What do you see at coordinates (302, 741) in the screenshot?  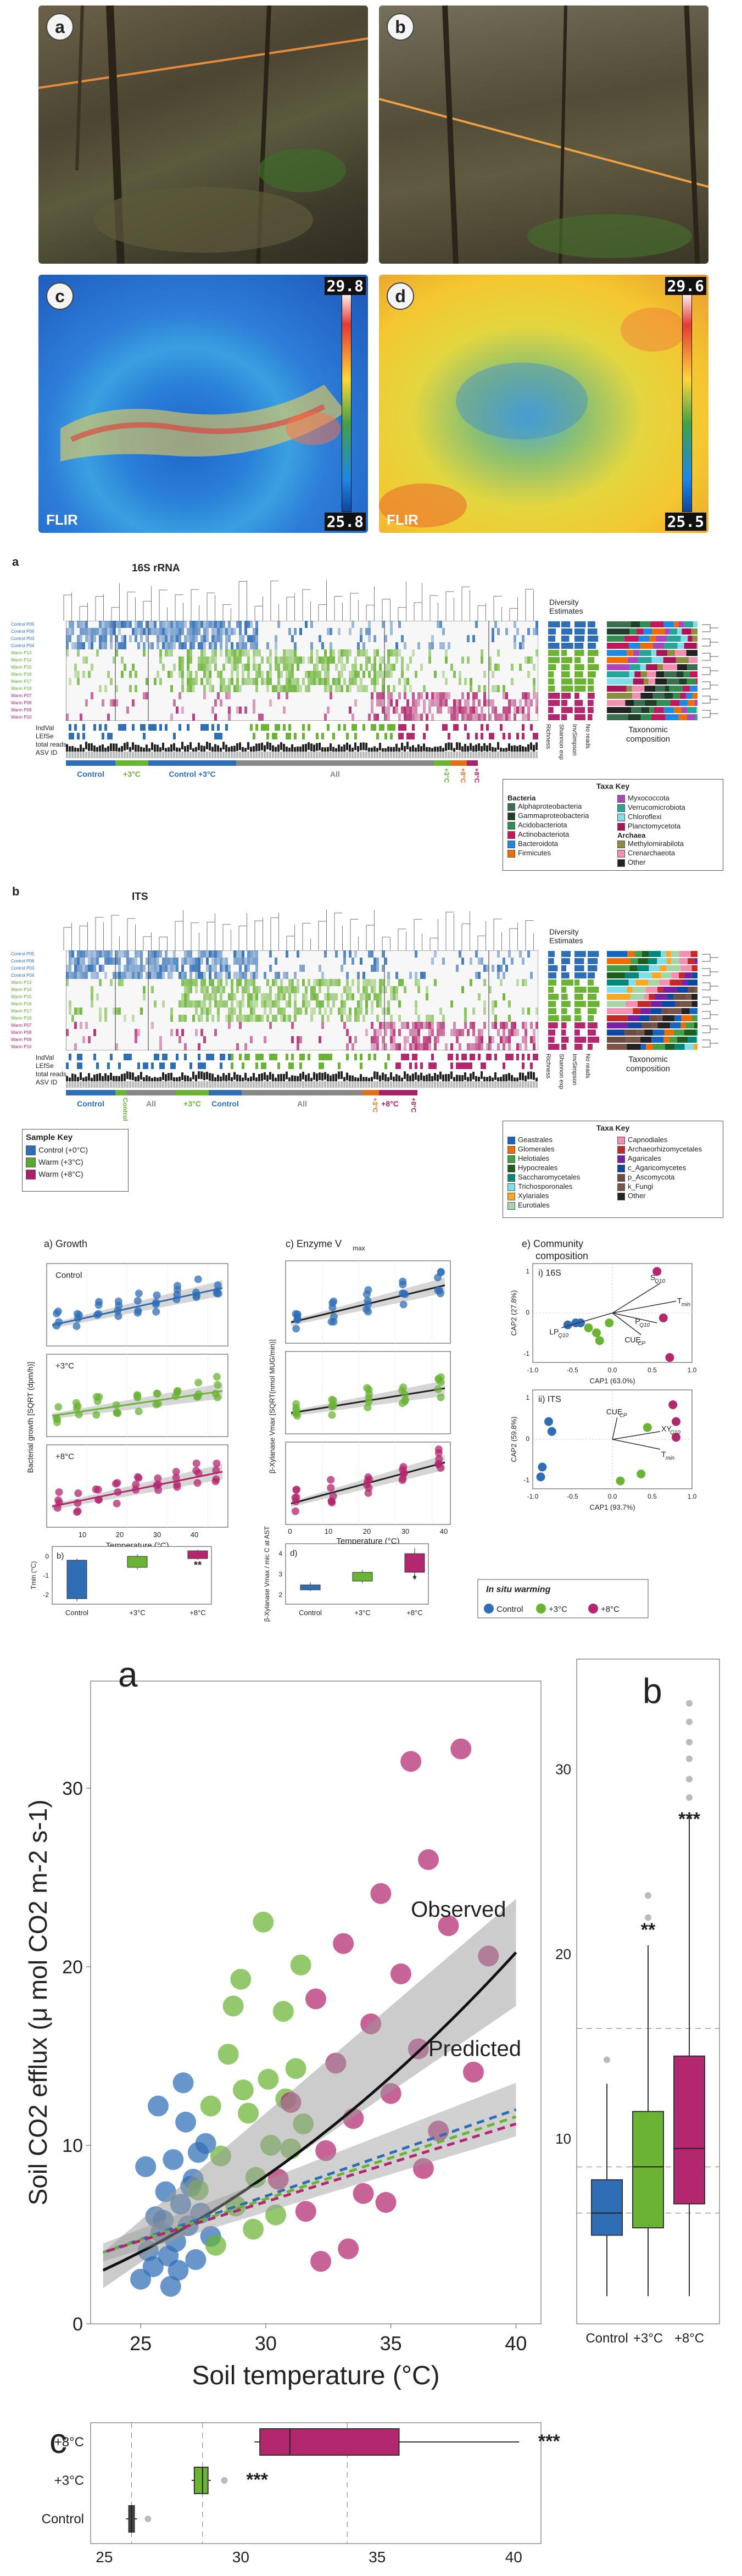 I see `indicator-tracks` at bounding box center [302, 741].